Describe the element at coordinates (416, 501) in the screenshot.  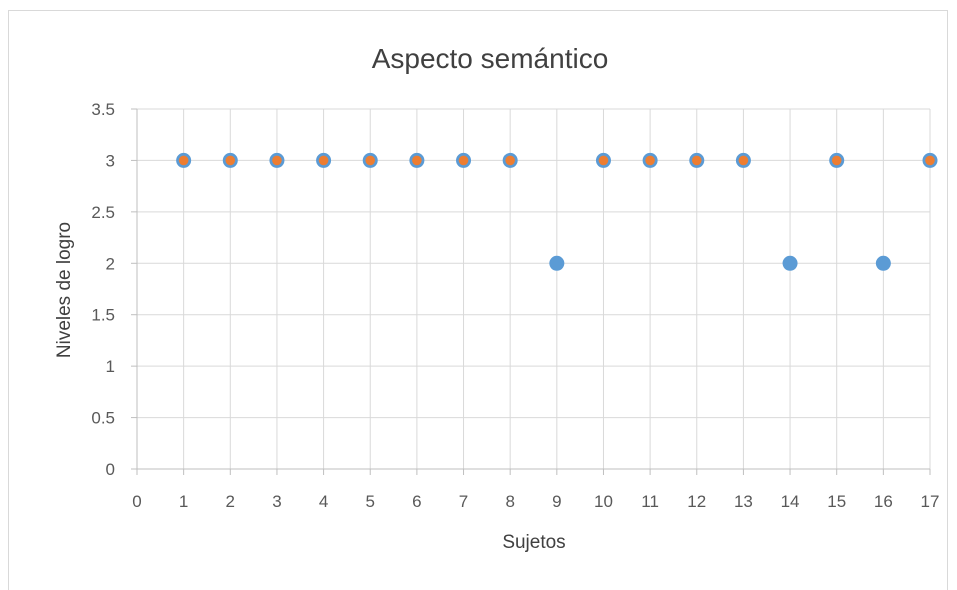
I see `x-tick-label: 6` at that location.